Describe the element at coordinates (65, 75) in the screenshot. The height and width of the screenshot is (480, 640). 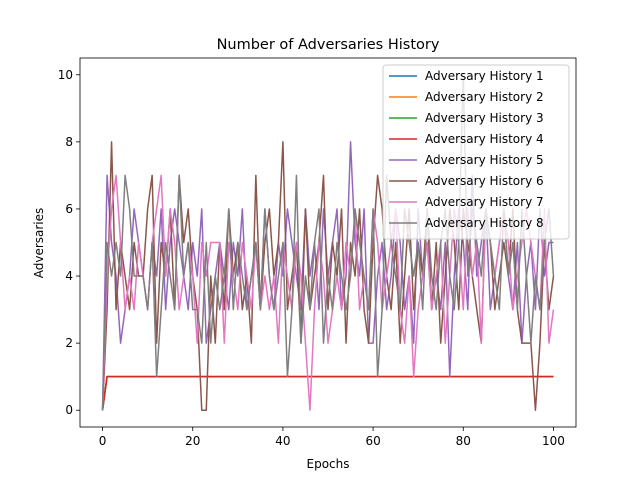
I see `y-tick-label: 10` at that location.